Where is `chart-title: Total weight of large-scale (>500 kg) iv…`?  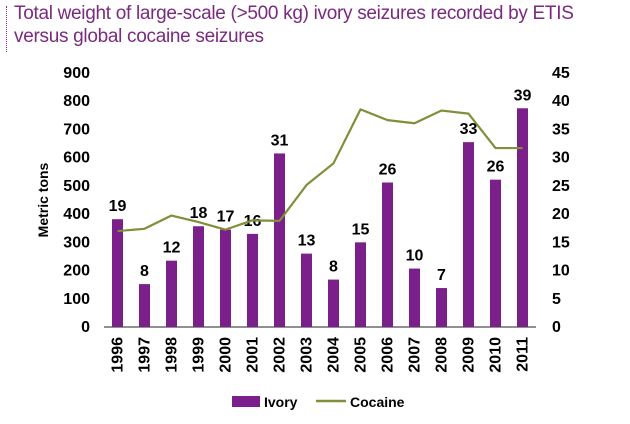 chart-title: Total weight of large-scale (>500 kg) iv… is located at coordinates (294, 25).